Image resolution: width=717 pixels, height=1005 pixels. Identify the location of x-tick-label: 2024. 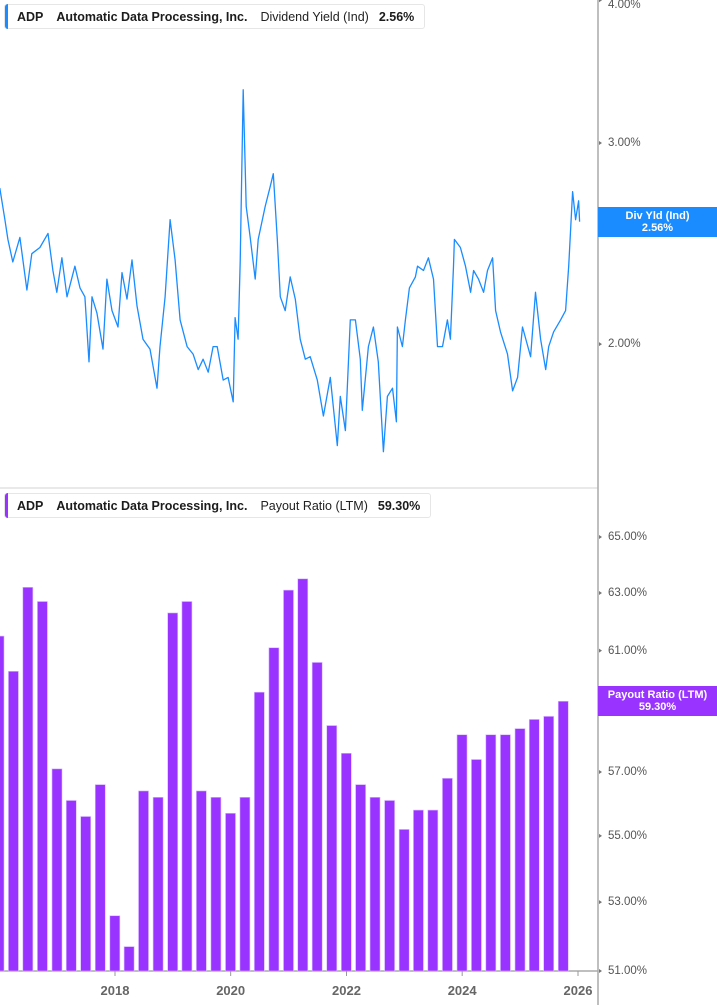
(462, 990).